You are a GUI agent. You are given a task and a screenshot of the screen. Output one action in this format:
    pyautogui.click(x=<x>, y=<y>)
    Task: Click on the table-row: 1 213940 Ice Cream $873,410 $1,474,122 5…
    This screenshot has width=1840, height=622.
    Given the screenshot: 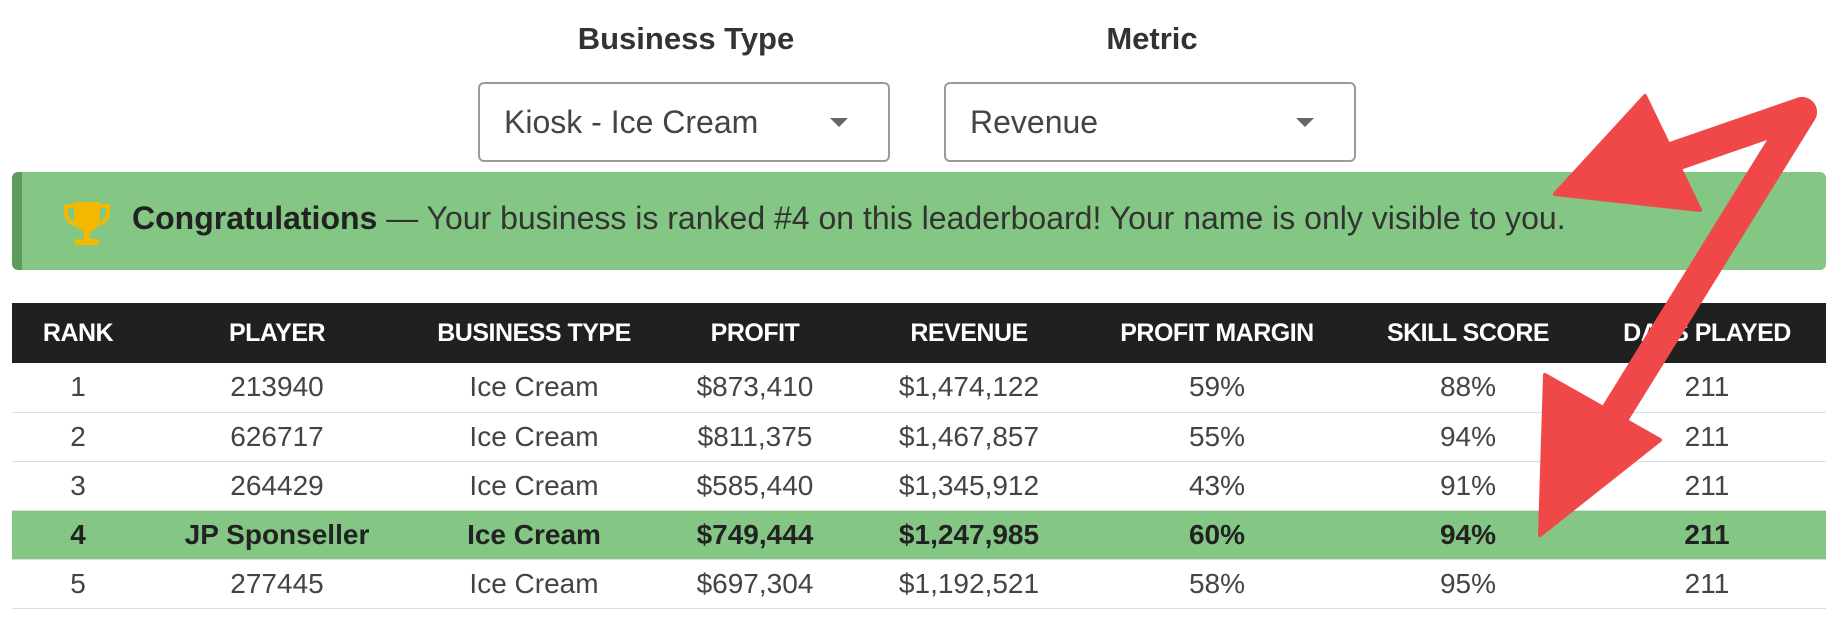 What is the action you would take?
    pyautogui.click(x=919, y=387)
    